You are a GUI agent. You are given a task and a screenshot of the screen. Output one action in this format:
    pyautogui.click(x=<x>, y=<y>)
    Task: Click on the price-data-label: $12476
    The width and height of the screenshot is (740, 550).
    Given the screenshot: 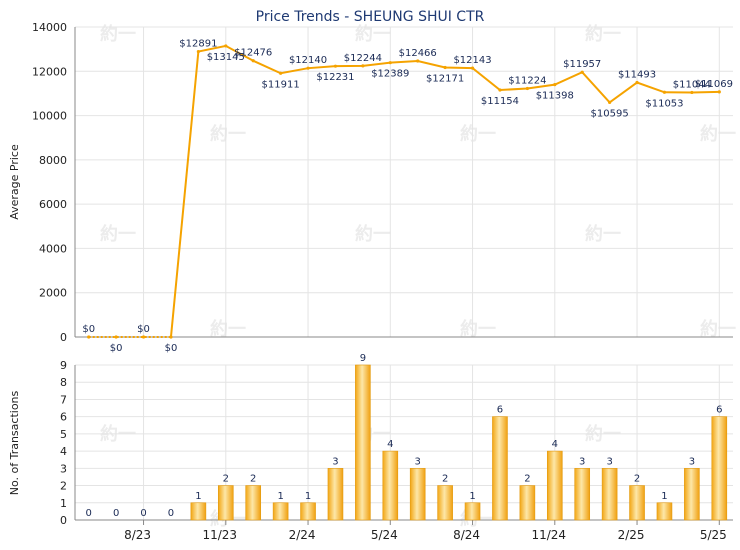 What is the action you would take?
    pyautogui.click(x=253, y=53)
    